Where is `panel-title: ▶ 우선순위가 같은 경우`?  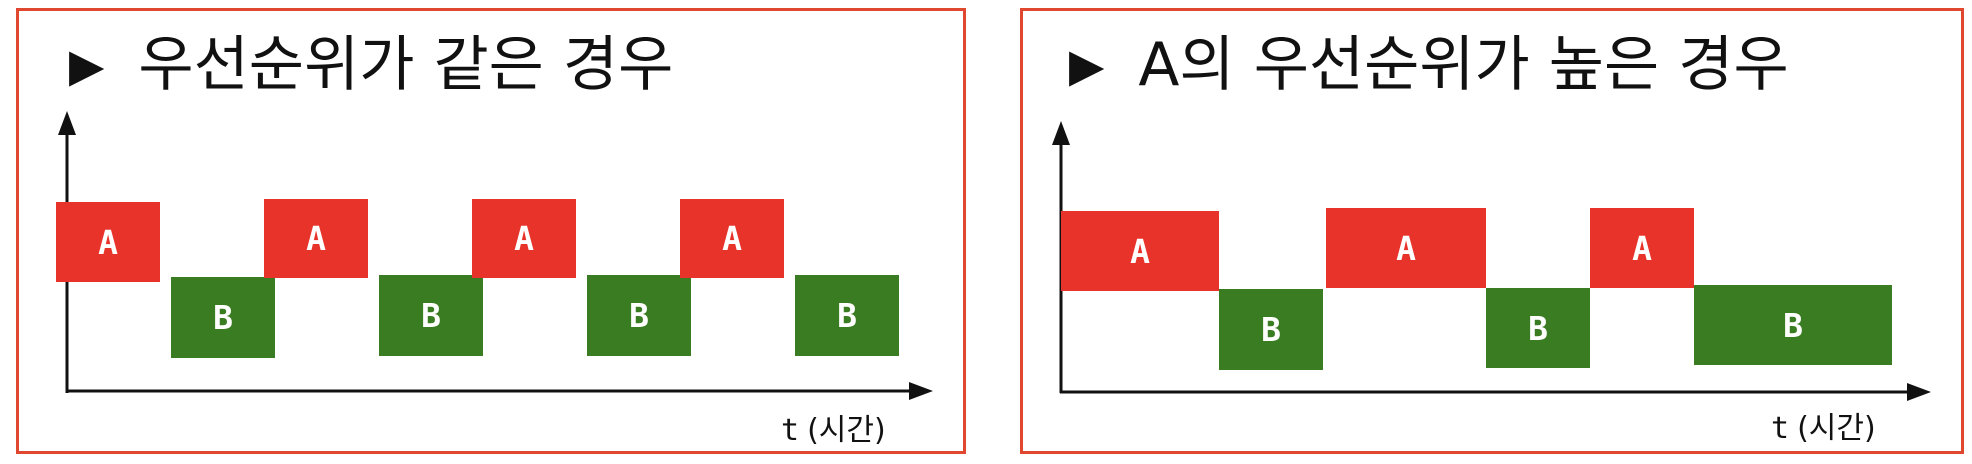
panel-title: ▶ 우선순위가 같은 경우 is located at coordinates (371, 65).